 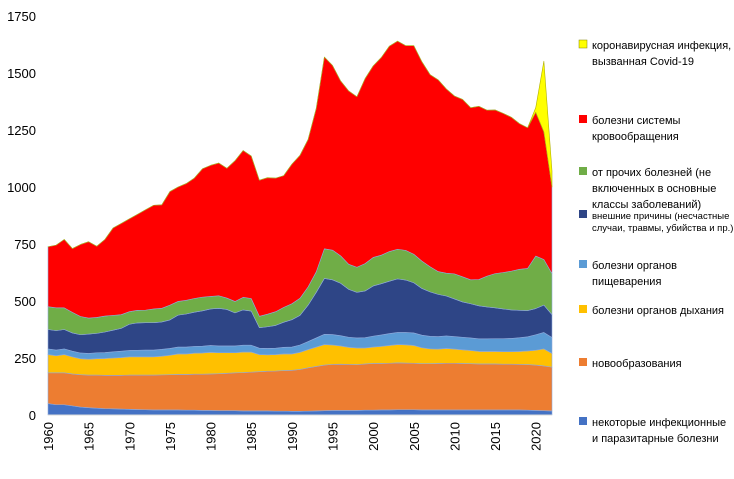 What do you see at coordinates (32, 415) in the screenshot?
I see `y-tick-label: 0` at bounding box center [32, 415].